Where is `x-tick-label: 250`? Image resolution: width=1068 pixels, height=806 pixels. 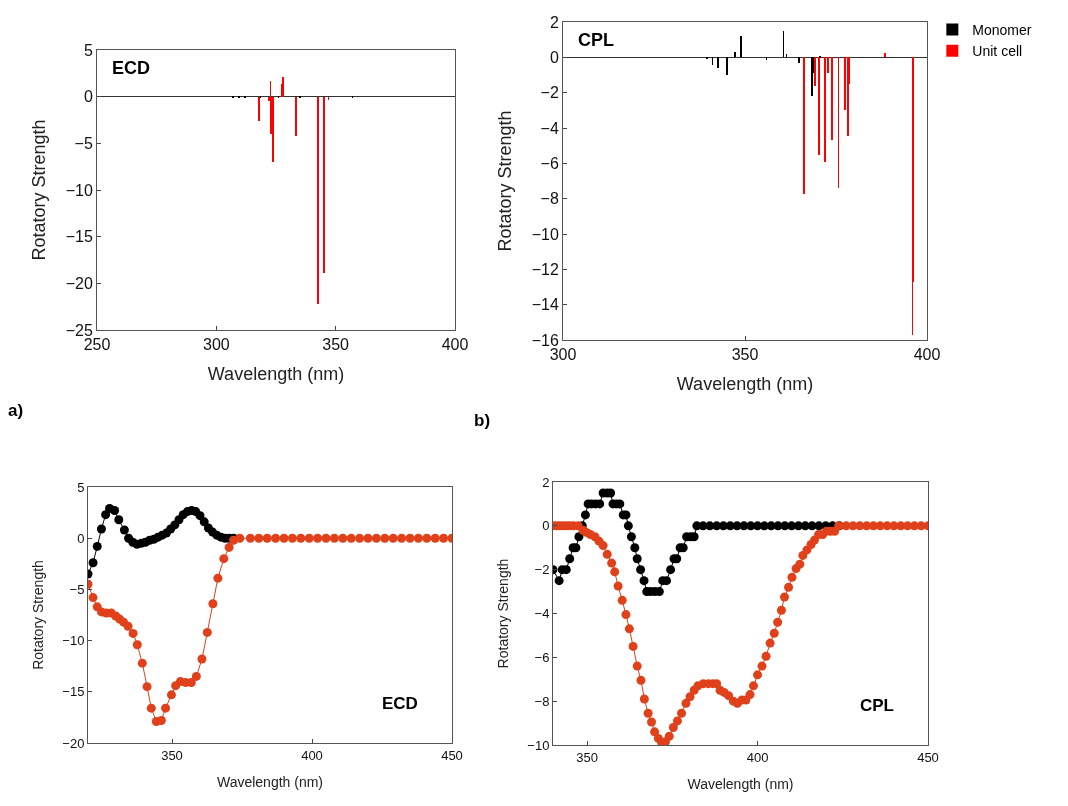
x-tick-label: 250 is located at coordinates (97, 345).